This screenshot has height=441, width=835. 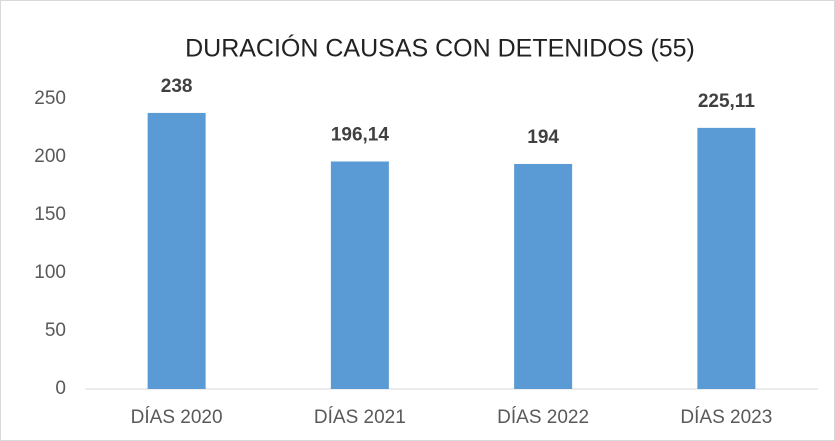 I want to click on y-tick-label: 250, so click(x=50, y=98).